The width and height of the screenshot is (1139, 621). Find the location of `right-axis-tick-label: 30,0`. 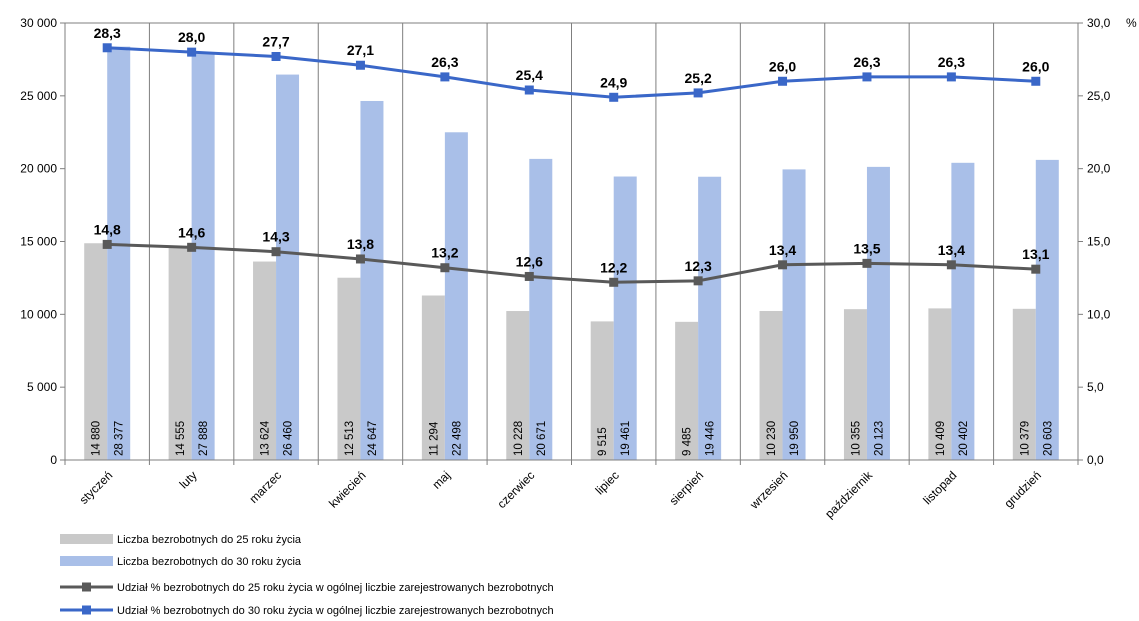

right-axis-tick-label: 30,0 is located at coordinates (1099, 23).